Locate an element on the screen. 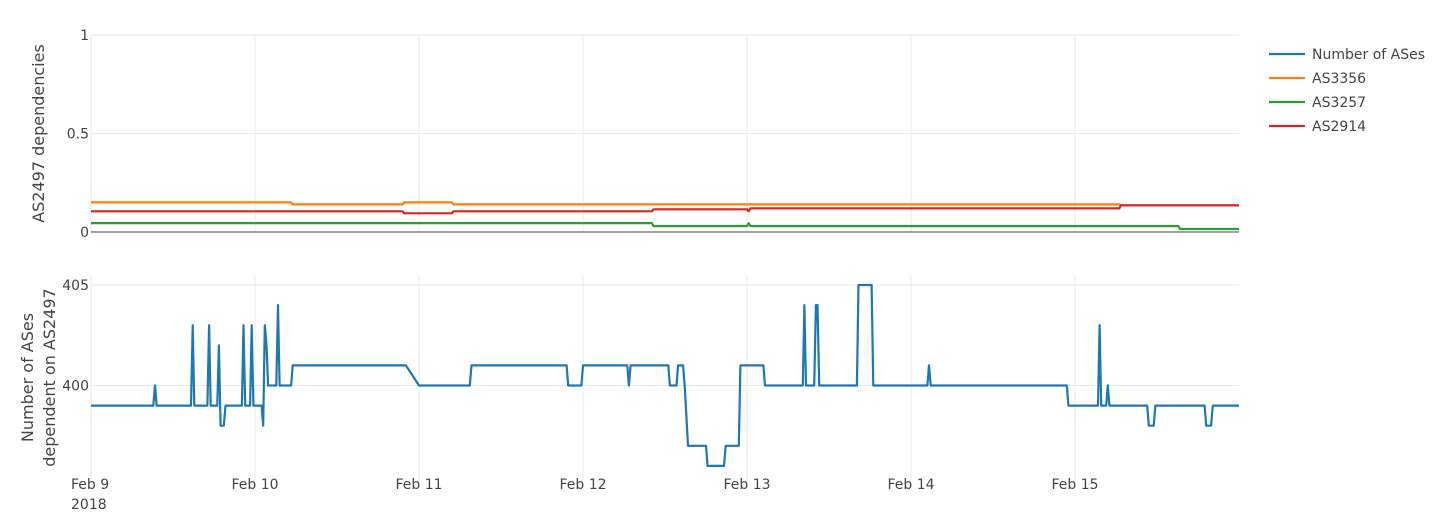 Image resolution: width=1449 pixels, height=531 pixels. top-series-line-as3356 is located at coordinates (665, 204).